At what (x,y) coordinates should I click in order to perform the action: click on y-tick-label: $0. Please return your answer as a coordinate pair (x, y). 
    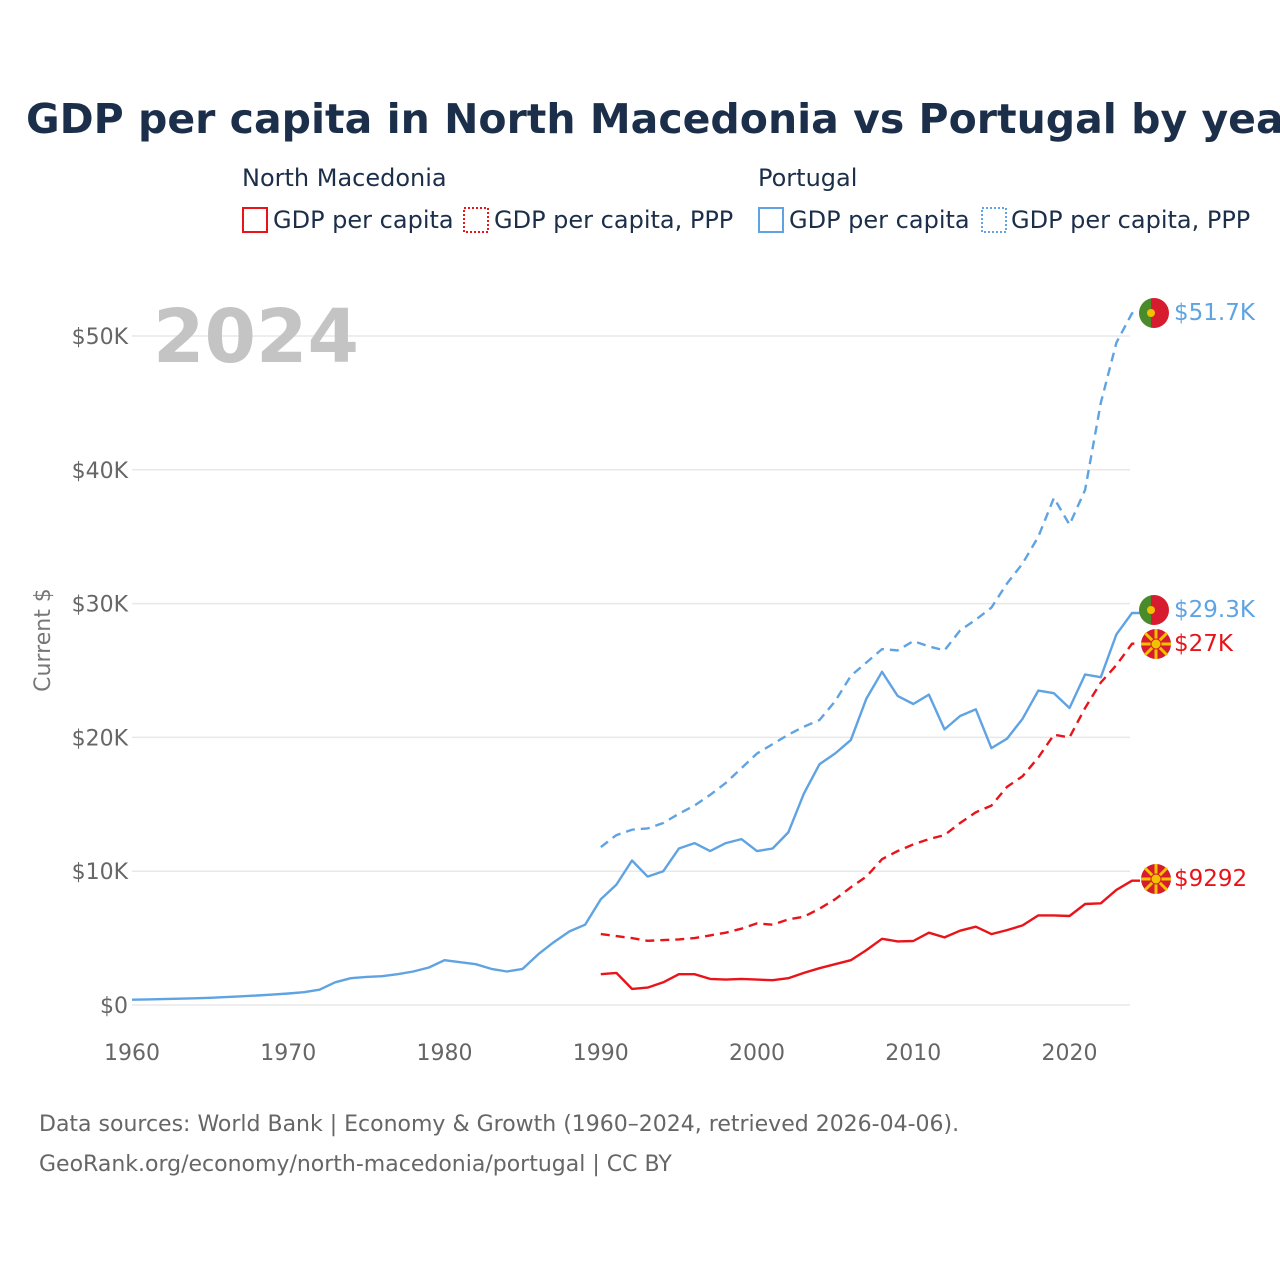
    Looking at the image, I should click on (114, 1006).